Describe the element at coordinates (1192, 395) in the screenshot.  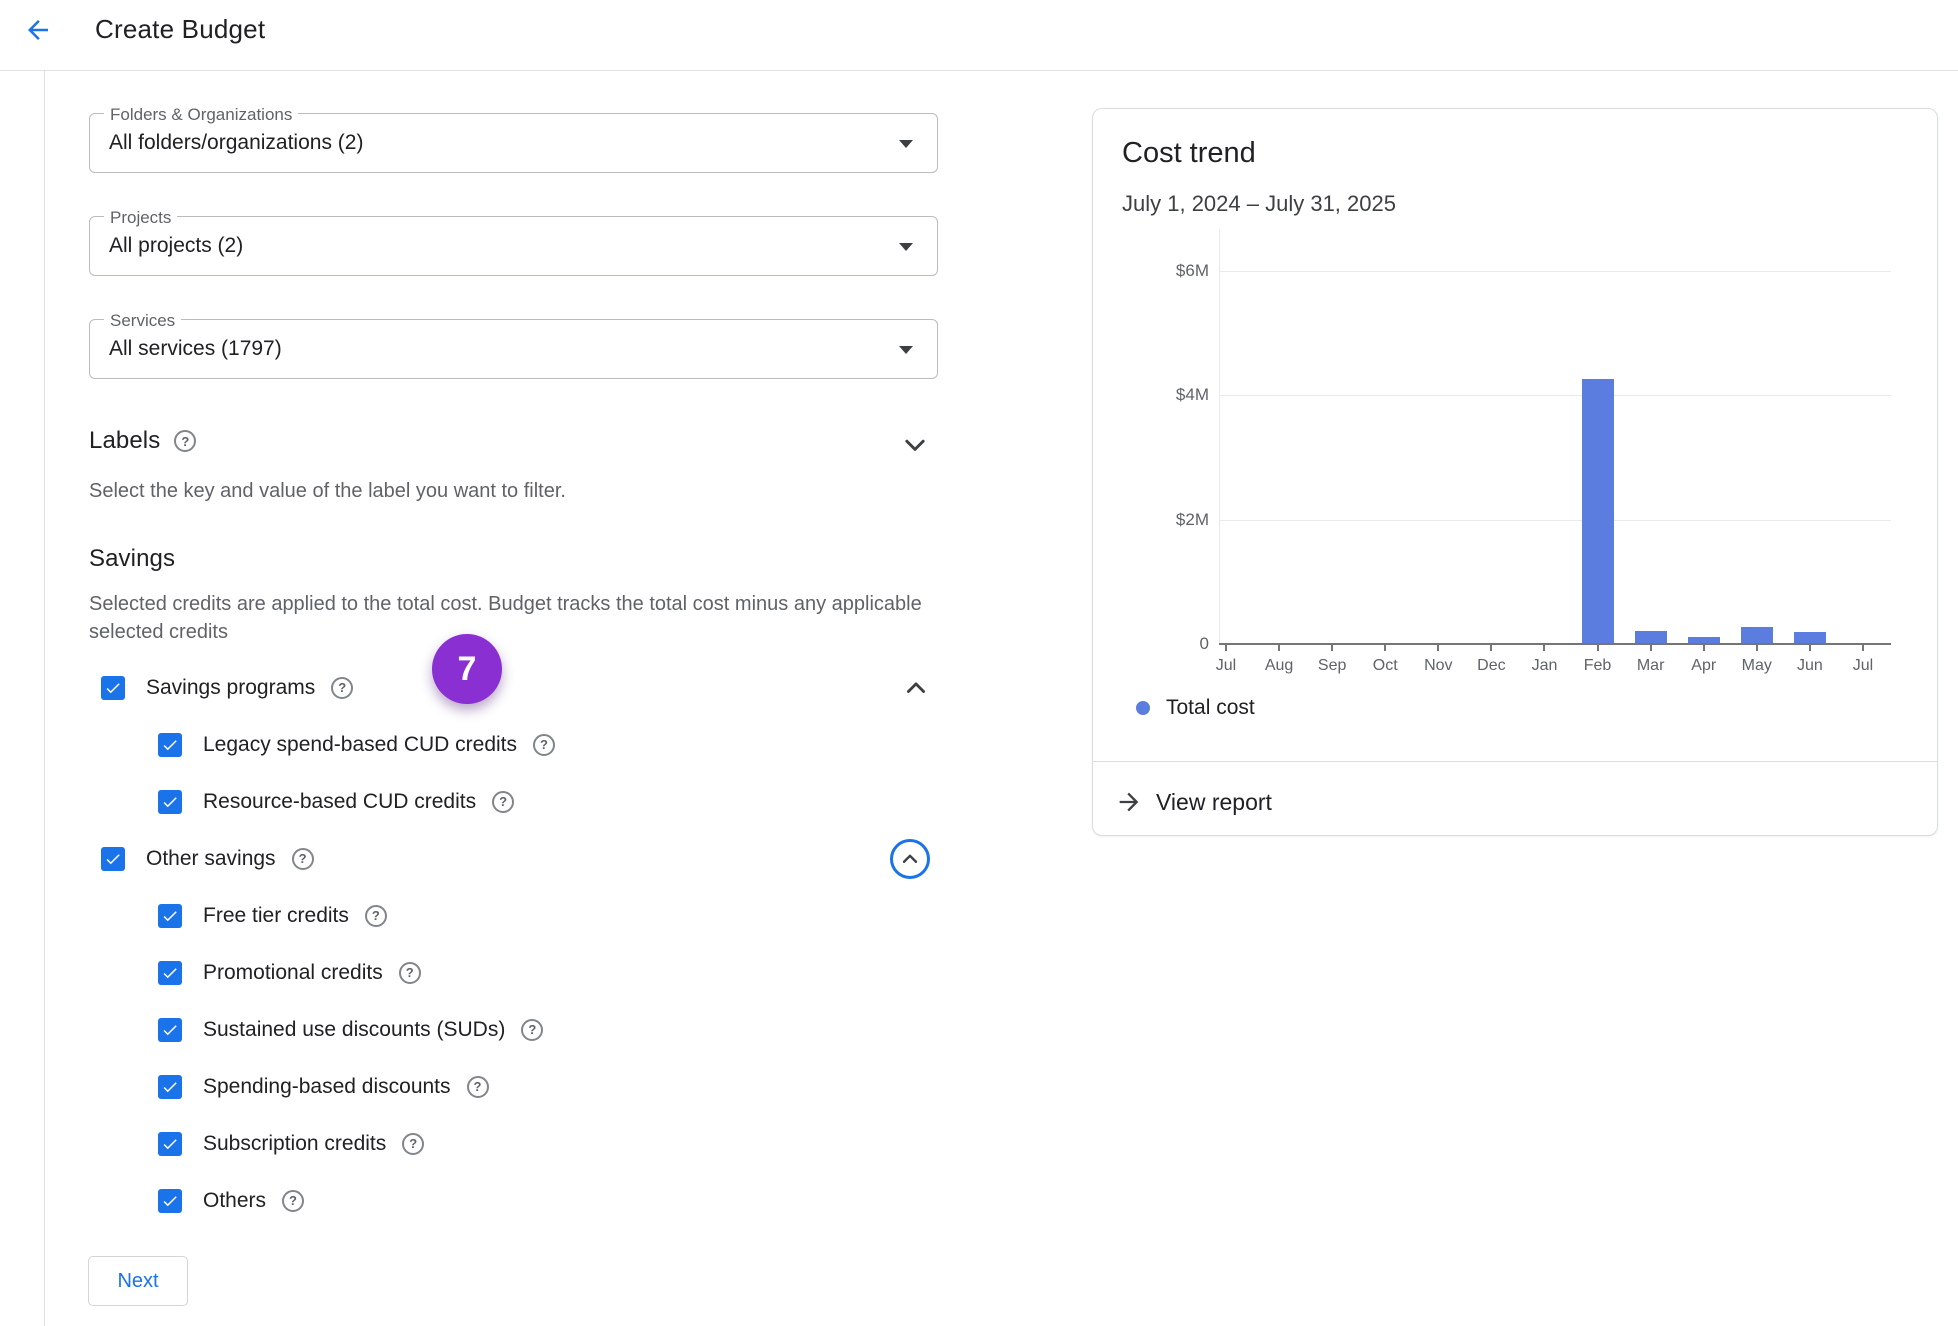
I see `y-axis-tick-label: $4M` at that location.